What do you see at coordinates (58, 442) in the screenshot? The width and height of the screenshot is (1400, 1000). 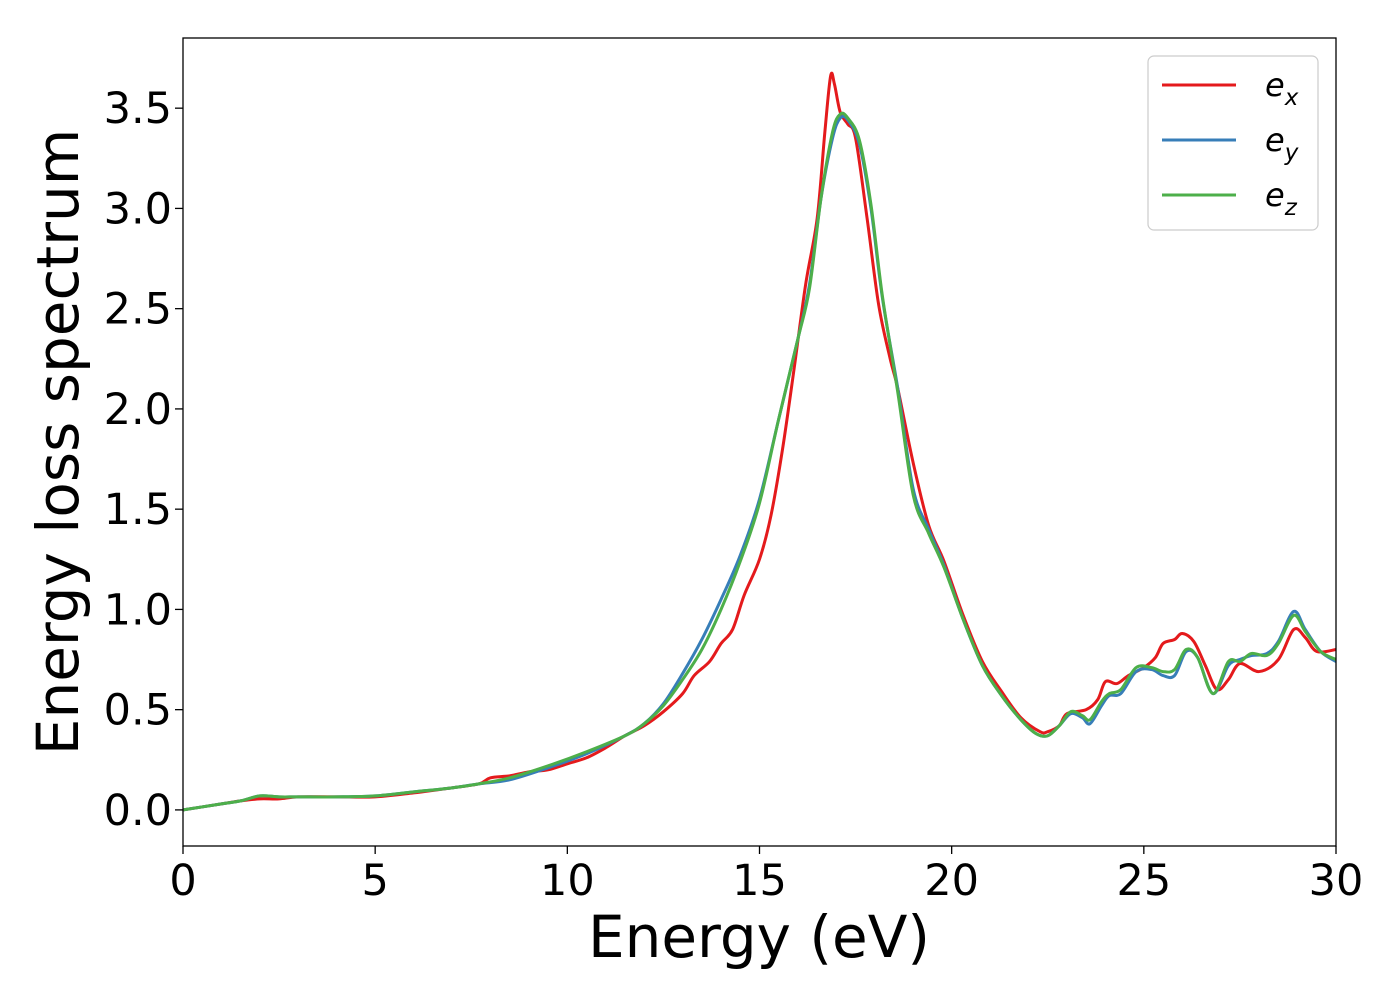 I see `y-axis-title: Energy loss spectrum` at bounding box center [58, 442].